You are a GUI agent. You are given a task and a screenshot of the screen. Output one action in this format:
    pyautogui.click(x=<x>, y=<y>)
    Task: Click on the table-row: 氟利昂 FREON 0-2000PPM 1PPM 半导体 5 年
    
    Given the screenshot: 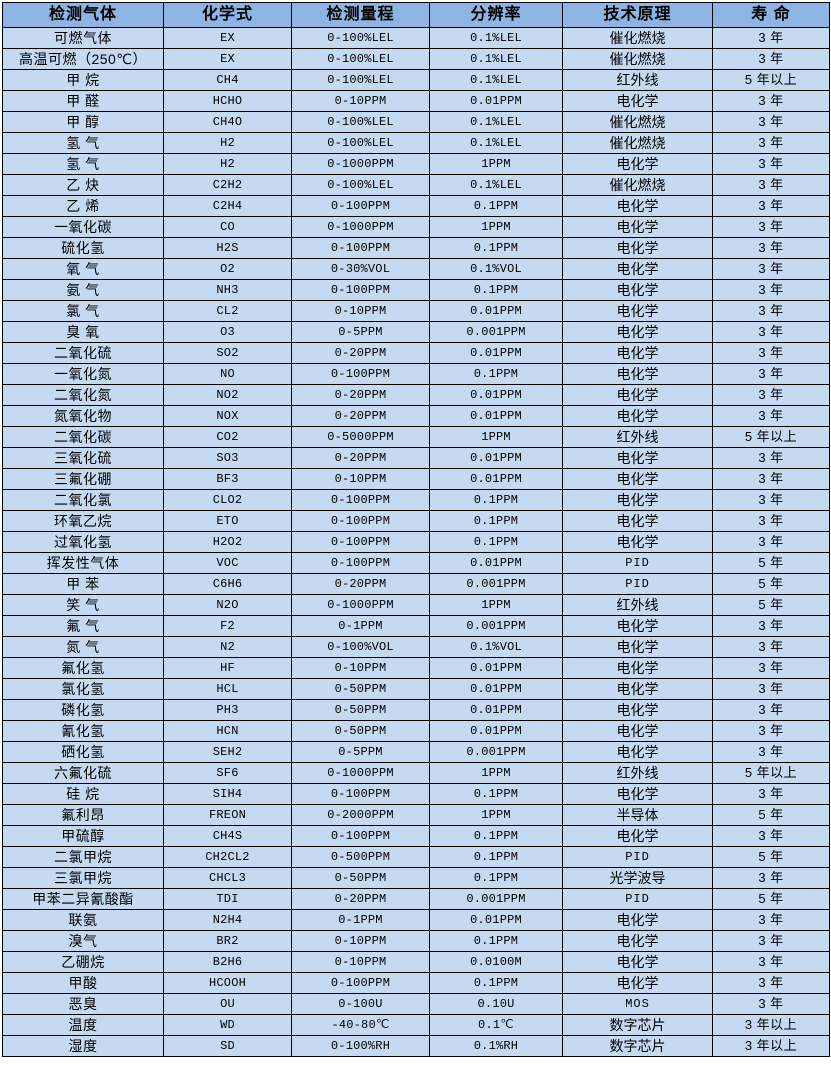 What is the action you would take?
    pyautogui.click(x=416, y=815)
    